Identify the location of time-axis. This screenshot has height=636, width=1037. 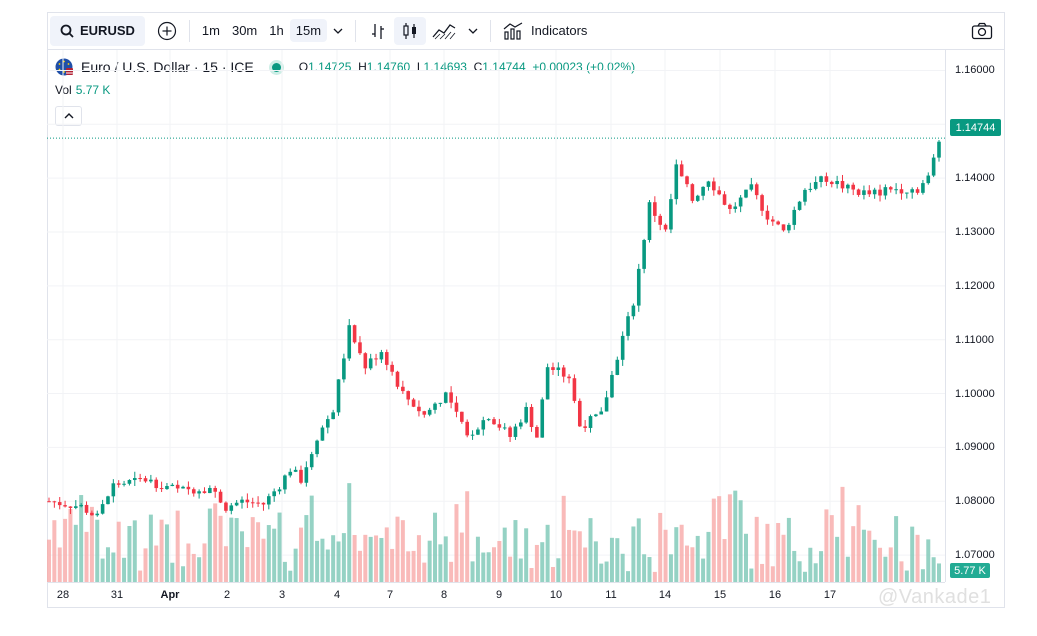
(496, 595).